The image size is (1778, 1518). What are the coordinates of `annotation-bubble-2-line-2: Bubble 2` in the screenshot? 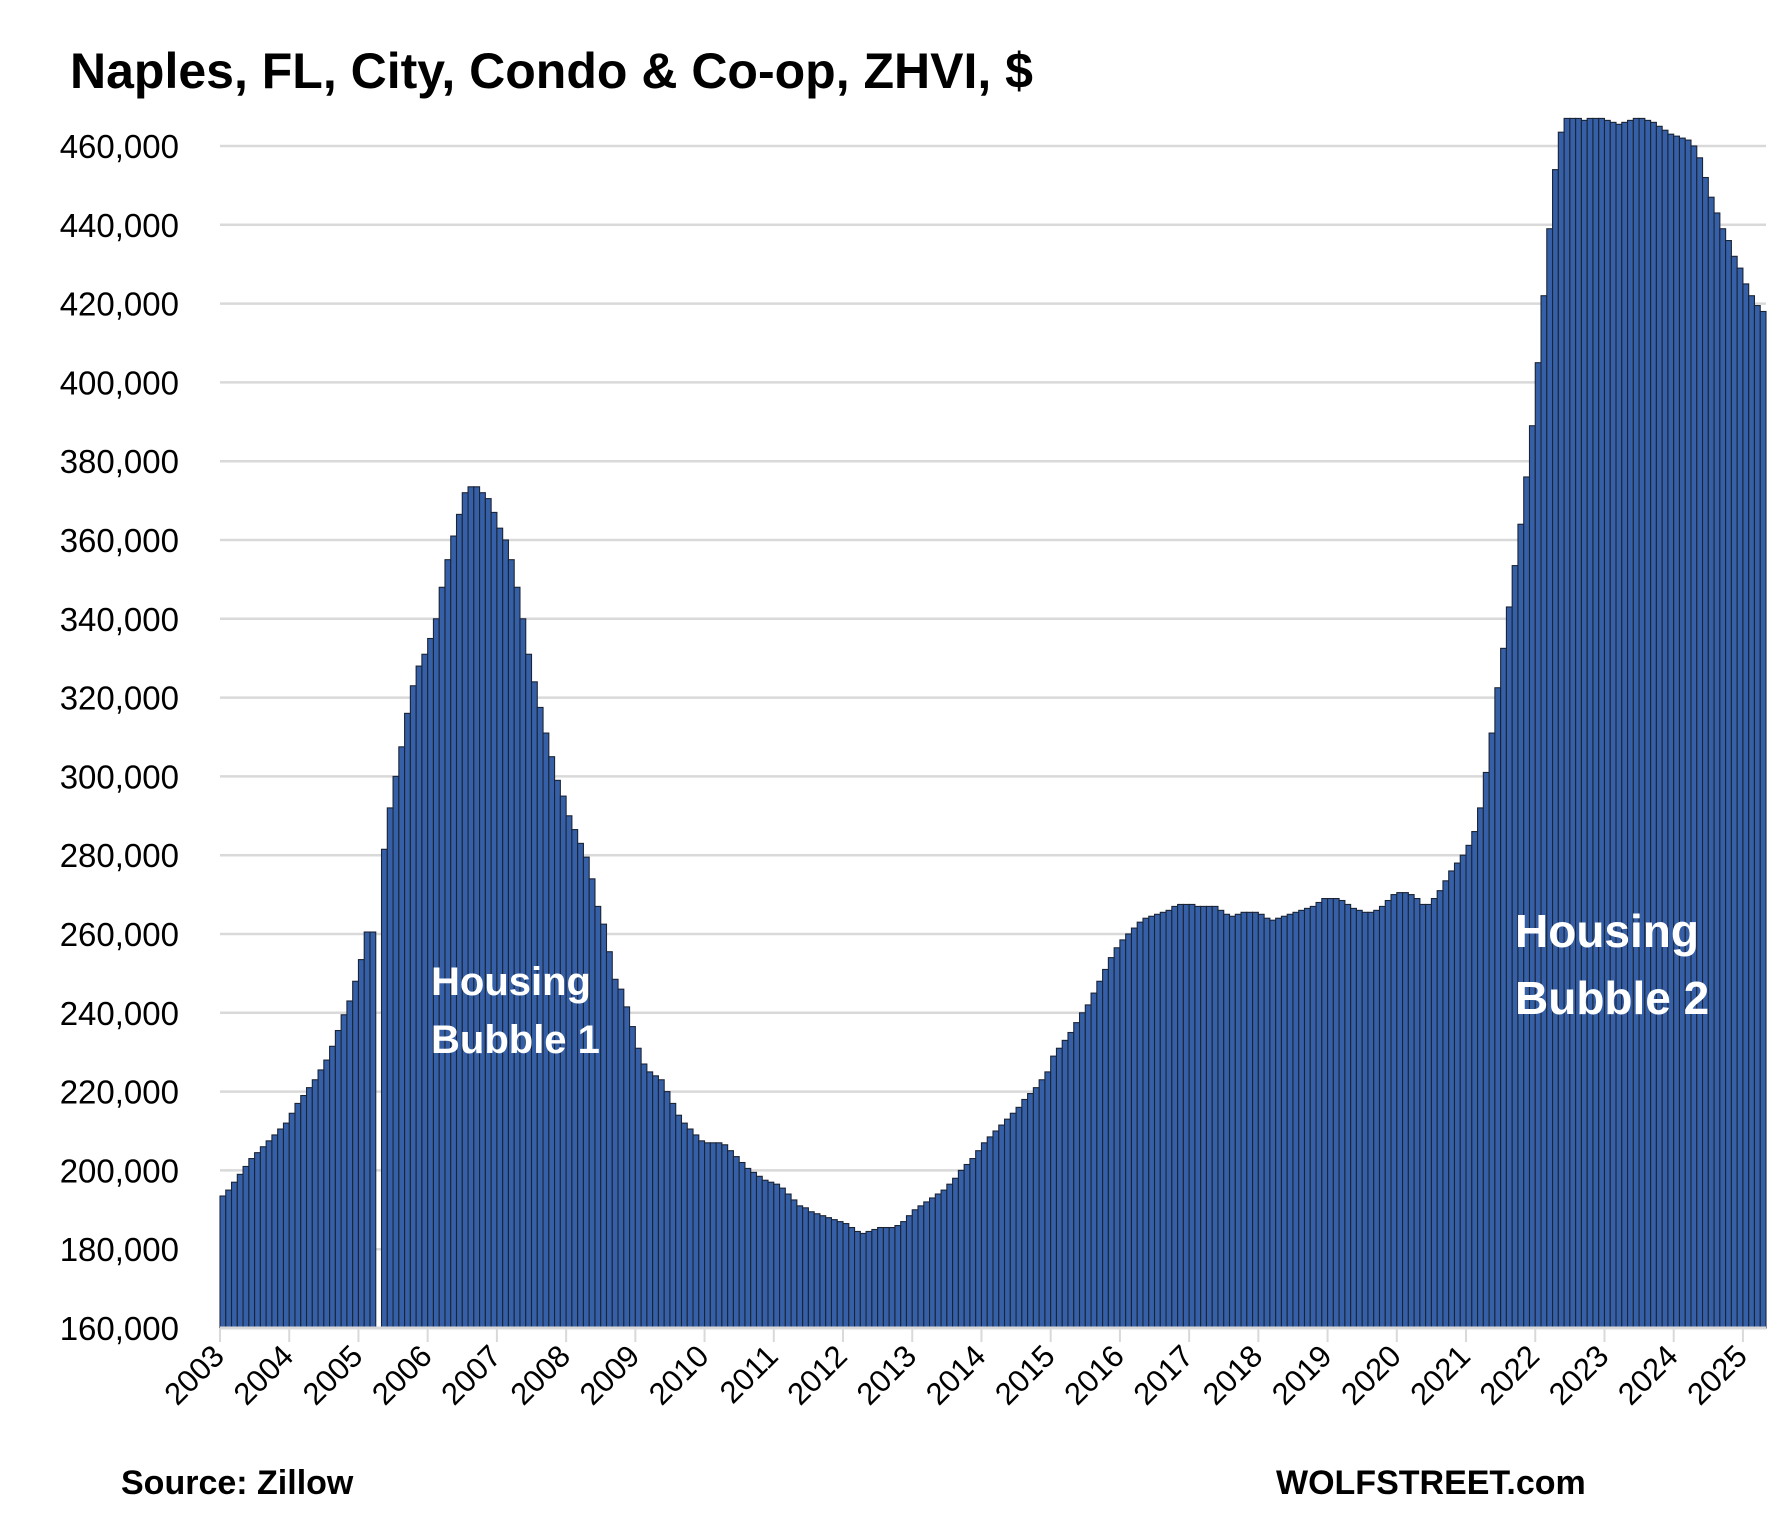 It's located at (1612, 998).